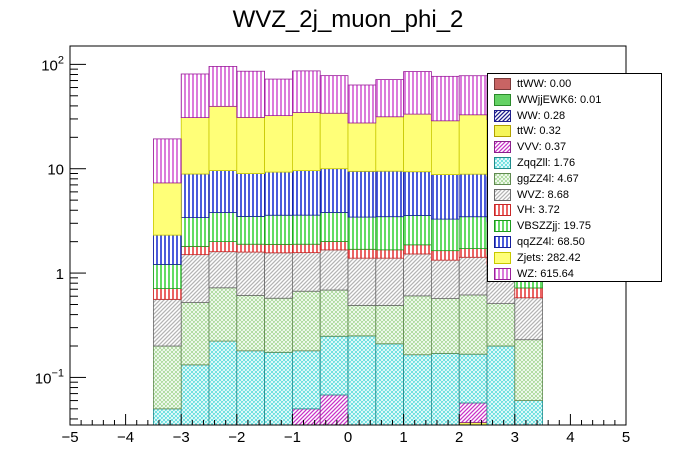 The image size is (696, 472). I want to click on legend-label: Zjets: 282.42, so click(549, 257).